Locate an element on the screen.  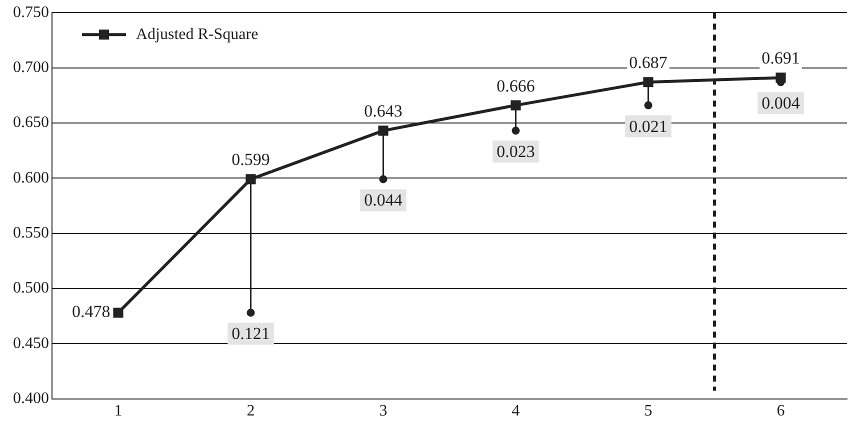
x-tick-label: 3 is located at coordinates (383, 411).